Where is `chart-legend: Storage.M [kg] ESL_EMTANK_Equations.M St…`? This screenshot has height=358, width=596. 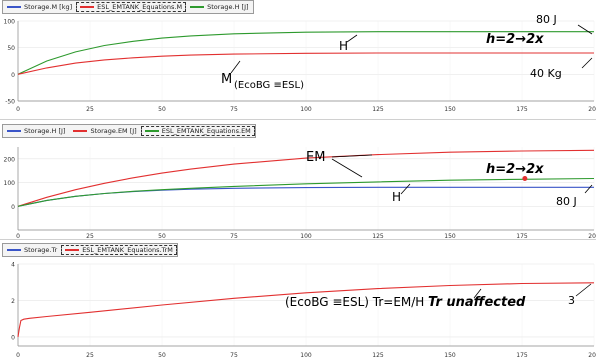 chart-legend: Storage.M [kg] ESL_EMTANK_Equations.M St… is located at coordinates (128, 7).